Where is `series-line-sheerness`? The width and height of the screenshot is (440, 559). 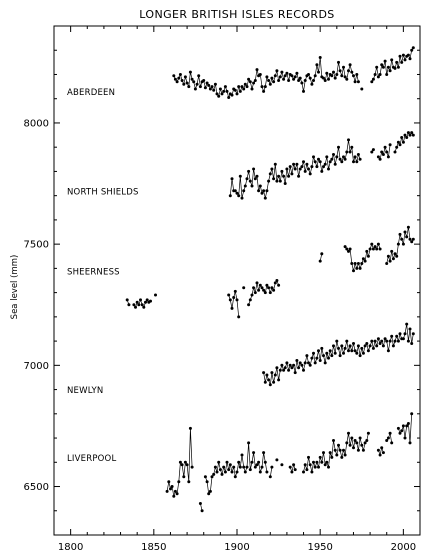 series-line-sheerness is located at coordinates (263, 292).